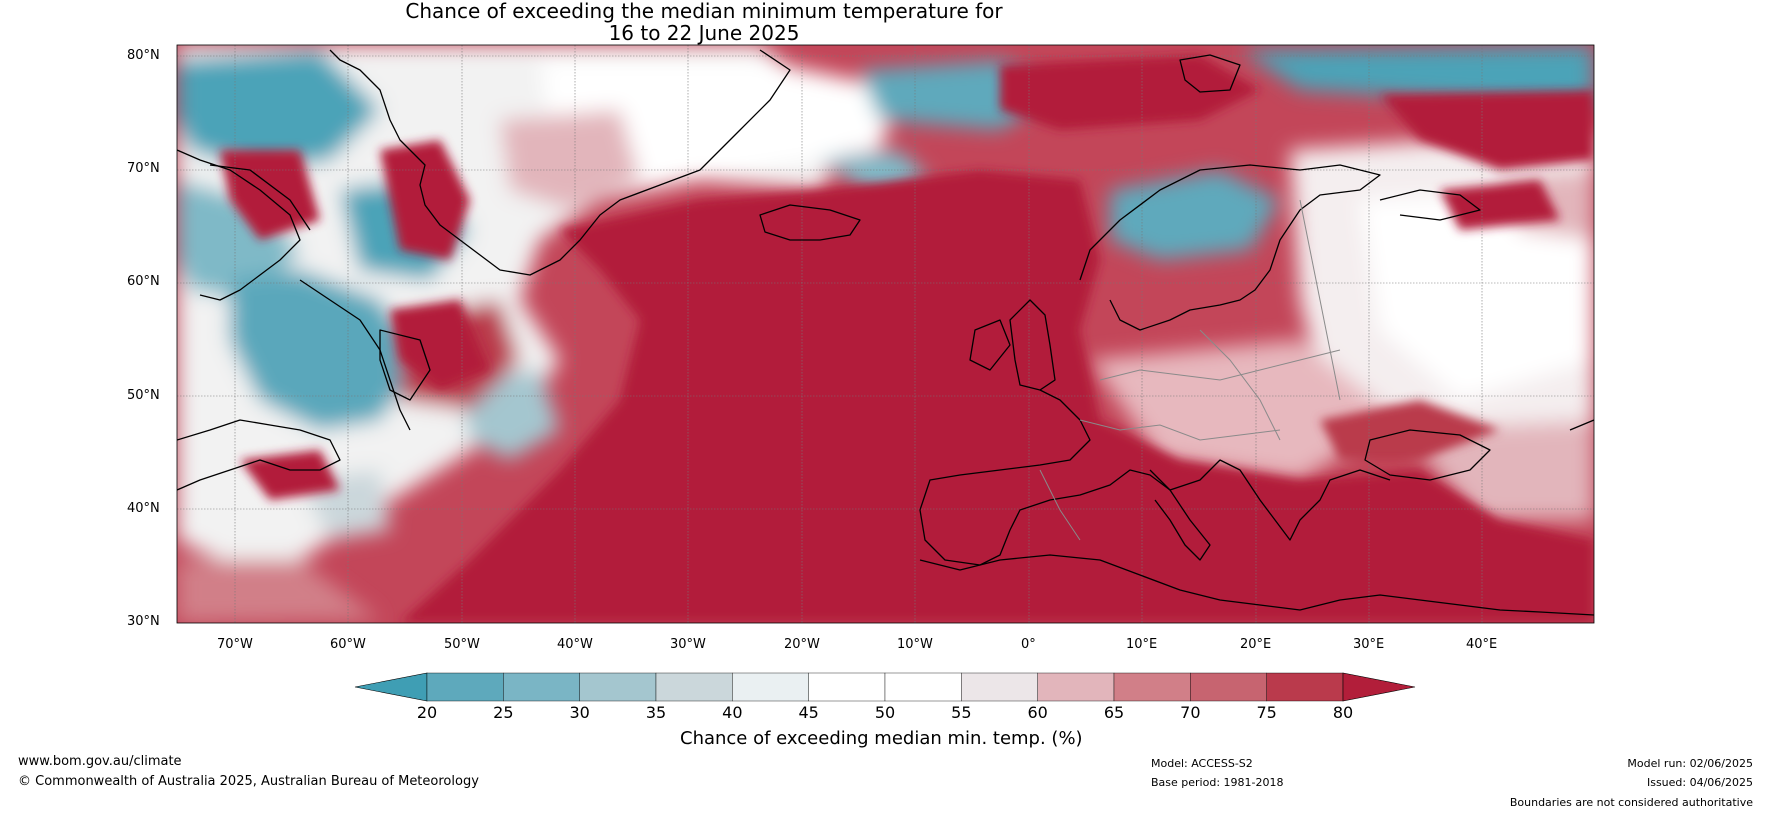  I want to click on lon-label-10e: 10°E, so click(1142, 644).